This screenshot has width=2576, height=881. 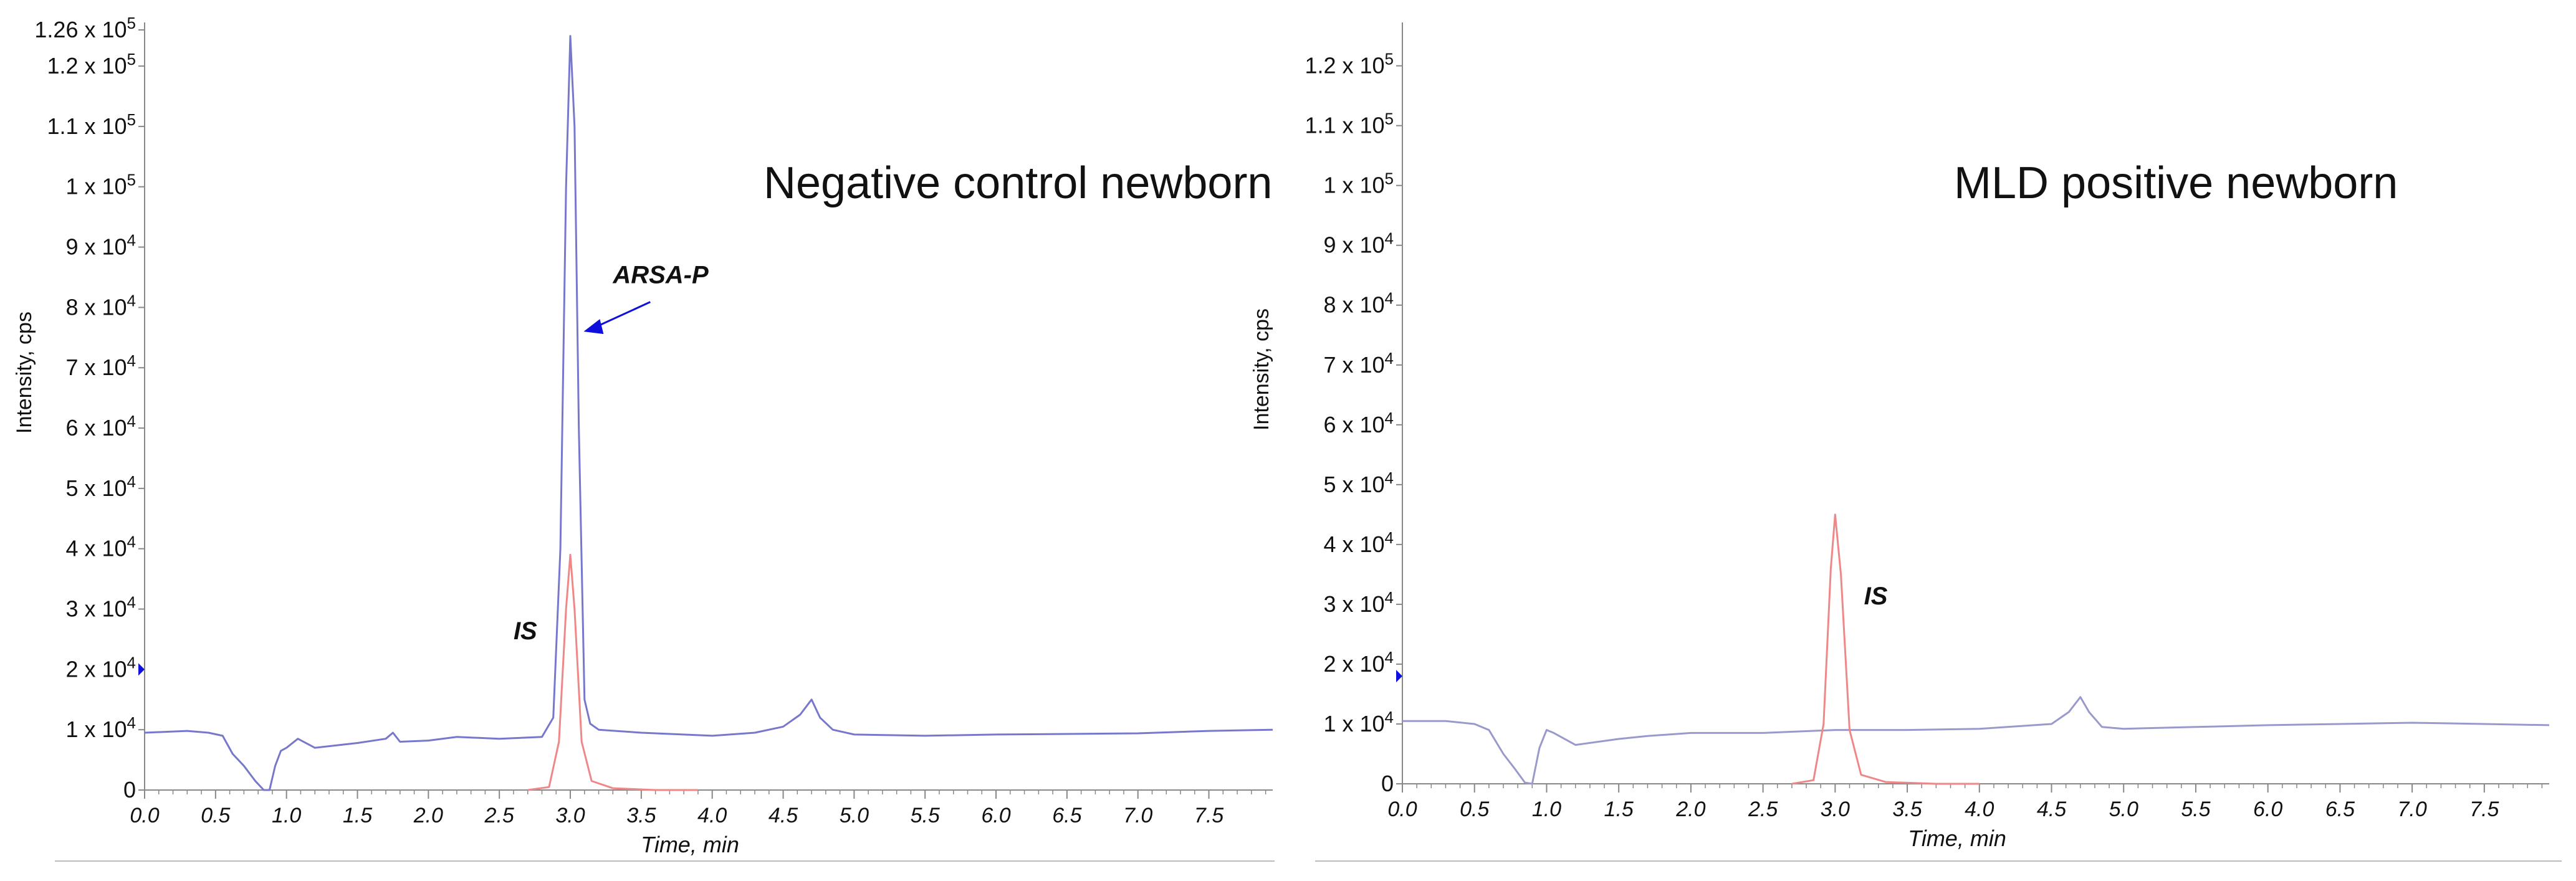 I want to click on peak-annotation: ARSA-P, so click(x=660, y=275).